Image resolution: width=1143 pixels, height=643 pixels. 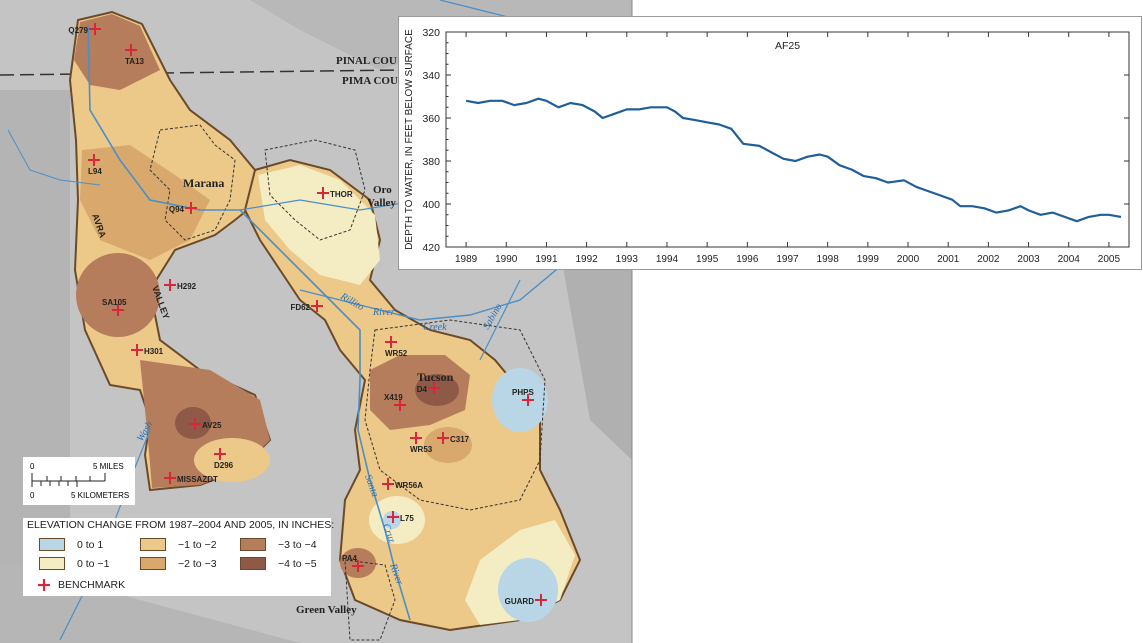 I want to click on legend-label-m2tom3: −2 to −3, so click(x=197, y=563).